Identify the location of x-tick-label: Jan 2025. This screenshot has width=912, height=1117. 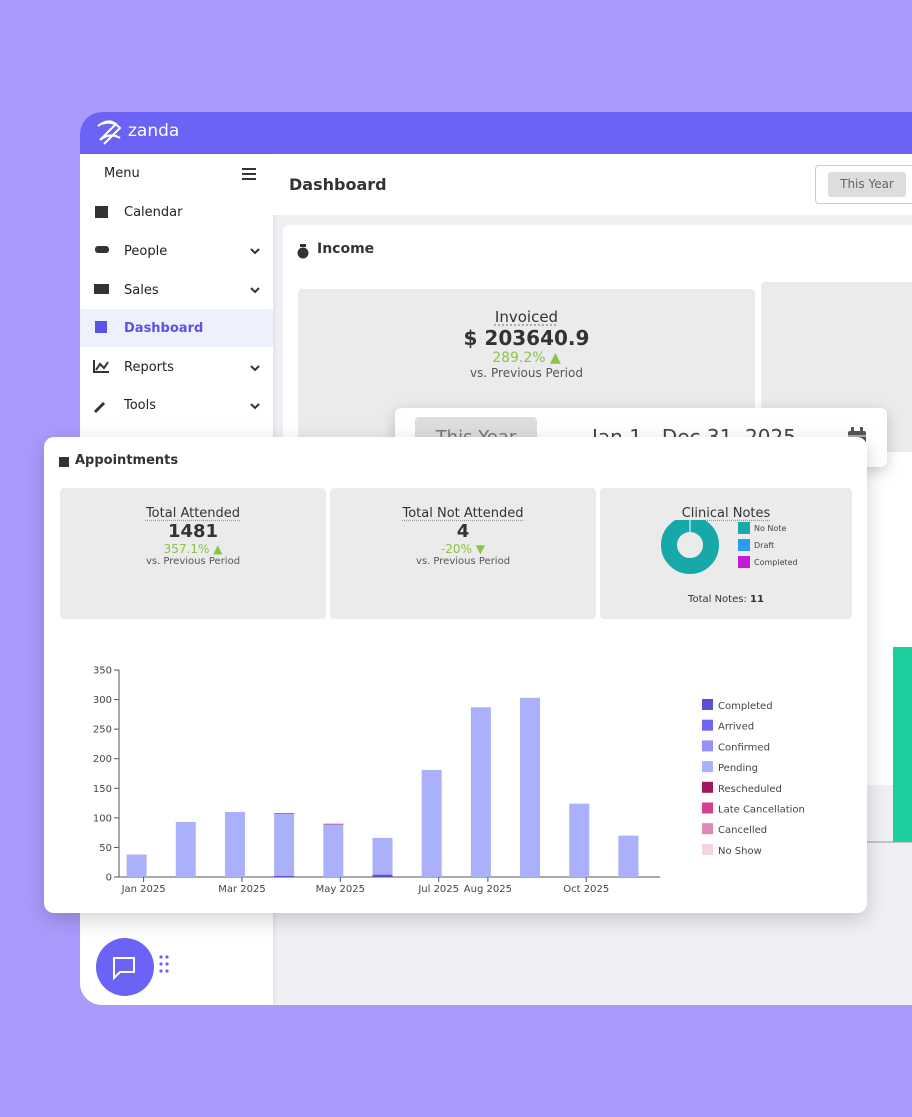
(143, 889).